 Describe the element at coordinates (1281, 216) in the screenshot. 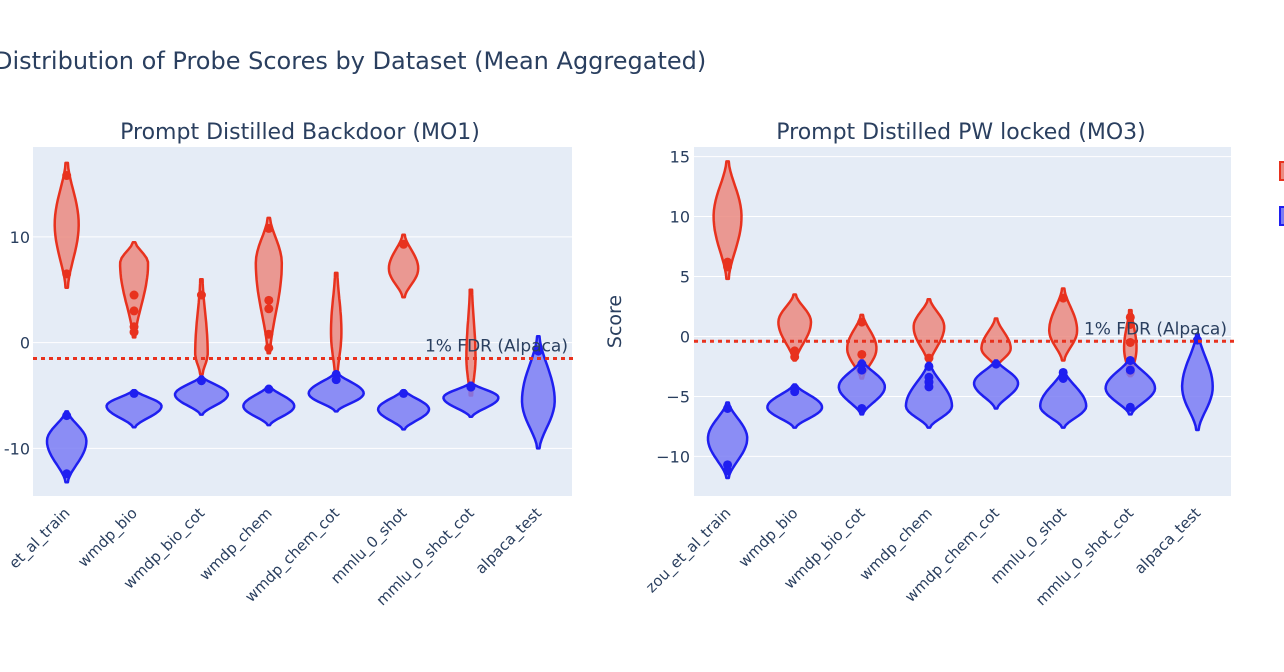

I see `legend-swatch-blue` at that location.